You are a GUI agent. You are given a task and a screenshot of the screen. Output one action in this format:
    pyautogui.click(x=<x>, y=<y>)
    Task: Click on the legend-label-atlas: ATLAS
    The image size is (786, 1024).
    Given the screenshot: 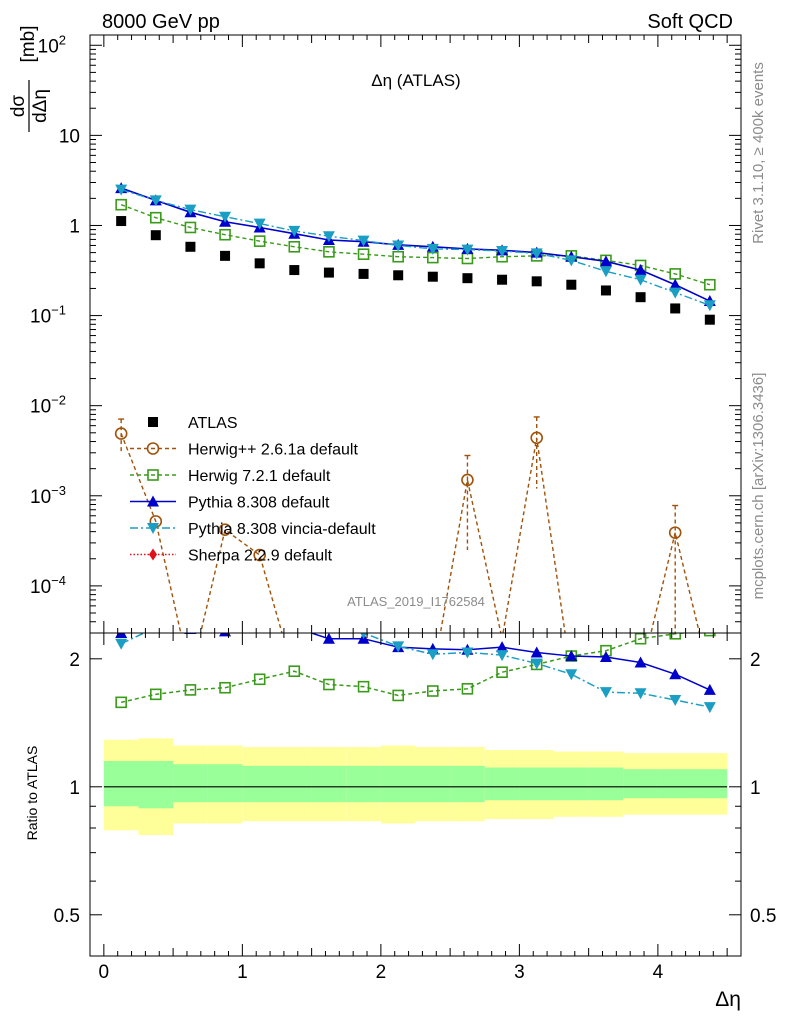 What is the action you would take?
    pyautogui.click(x=213, y=423)
    